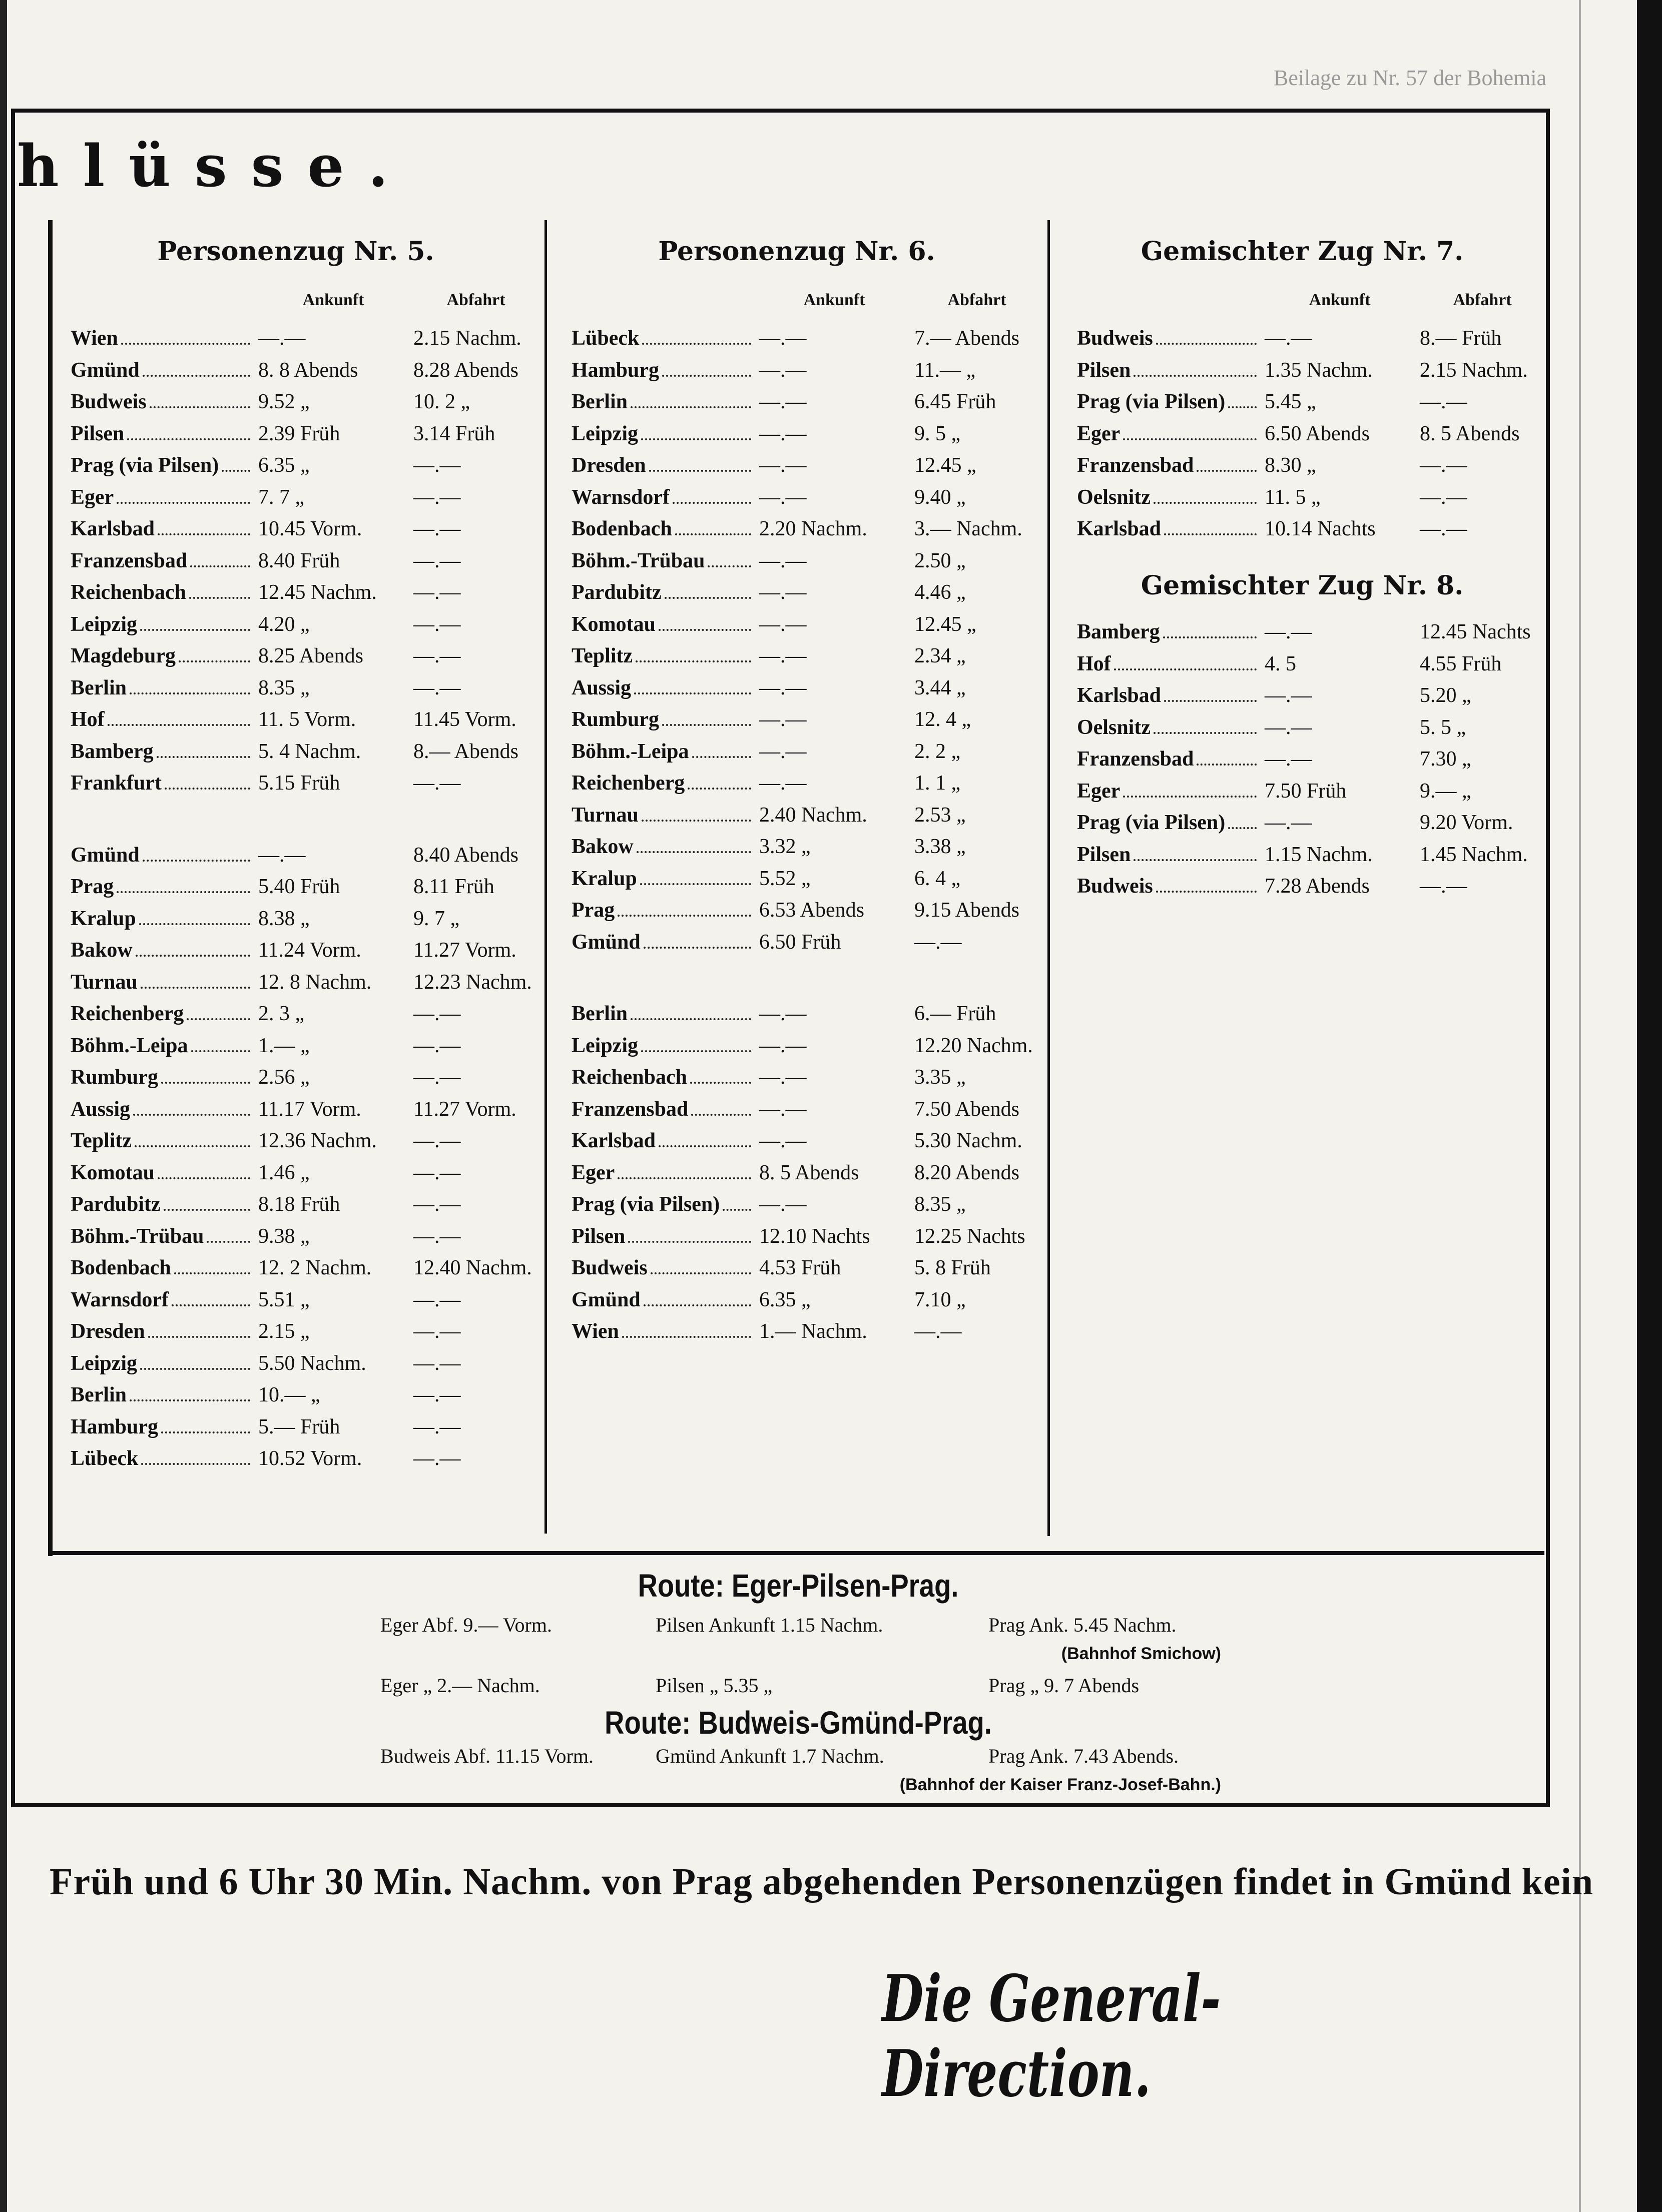 This screenshot has height=2212, width=1662. What do you see at coordinates (1470, 433) in the screenshot?
I see `departure: 8. 5 Abends` at bounding box center [1470, 433].